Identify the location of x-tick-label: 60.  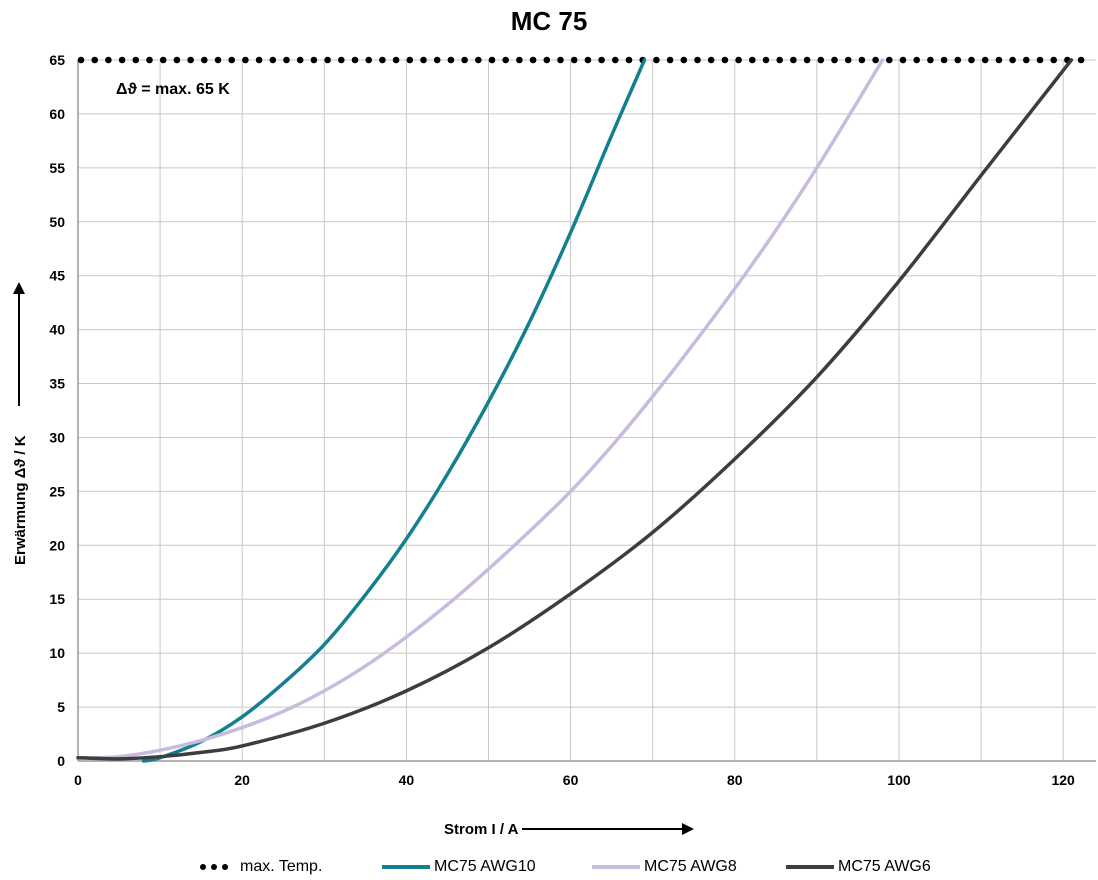
(571, 780).